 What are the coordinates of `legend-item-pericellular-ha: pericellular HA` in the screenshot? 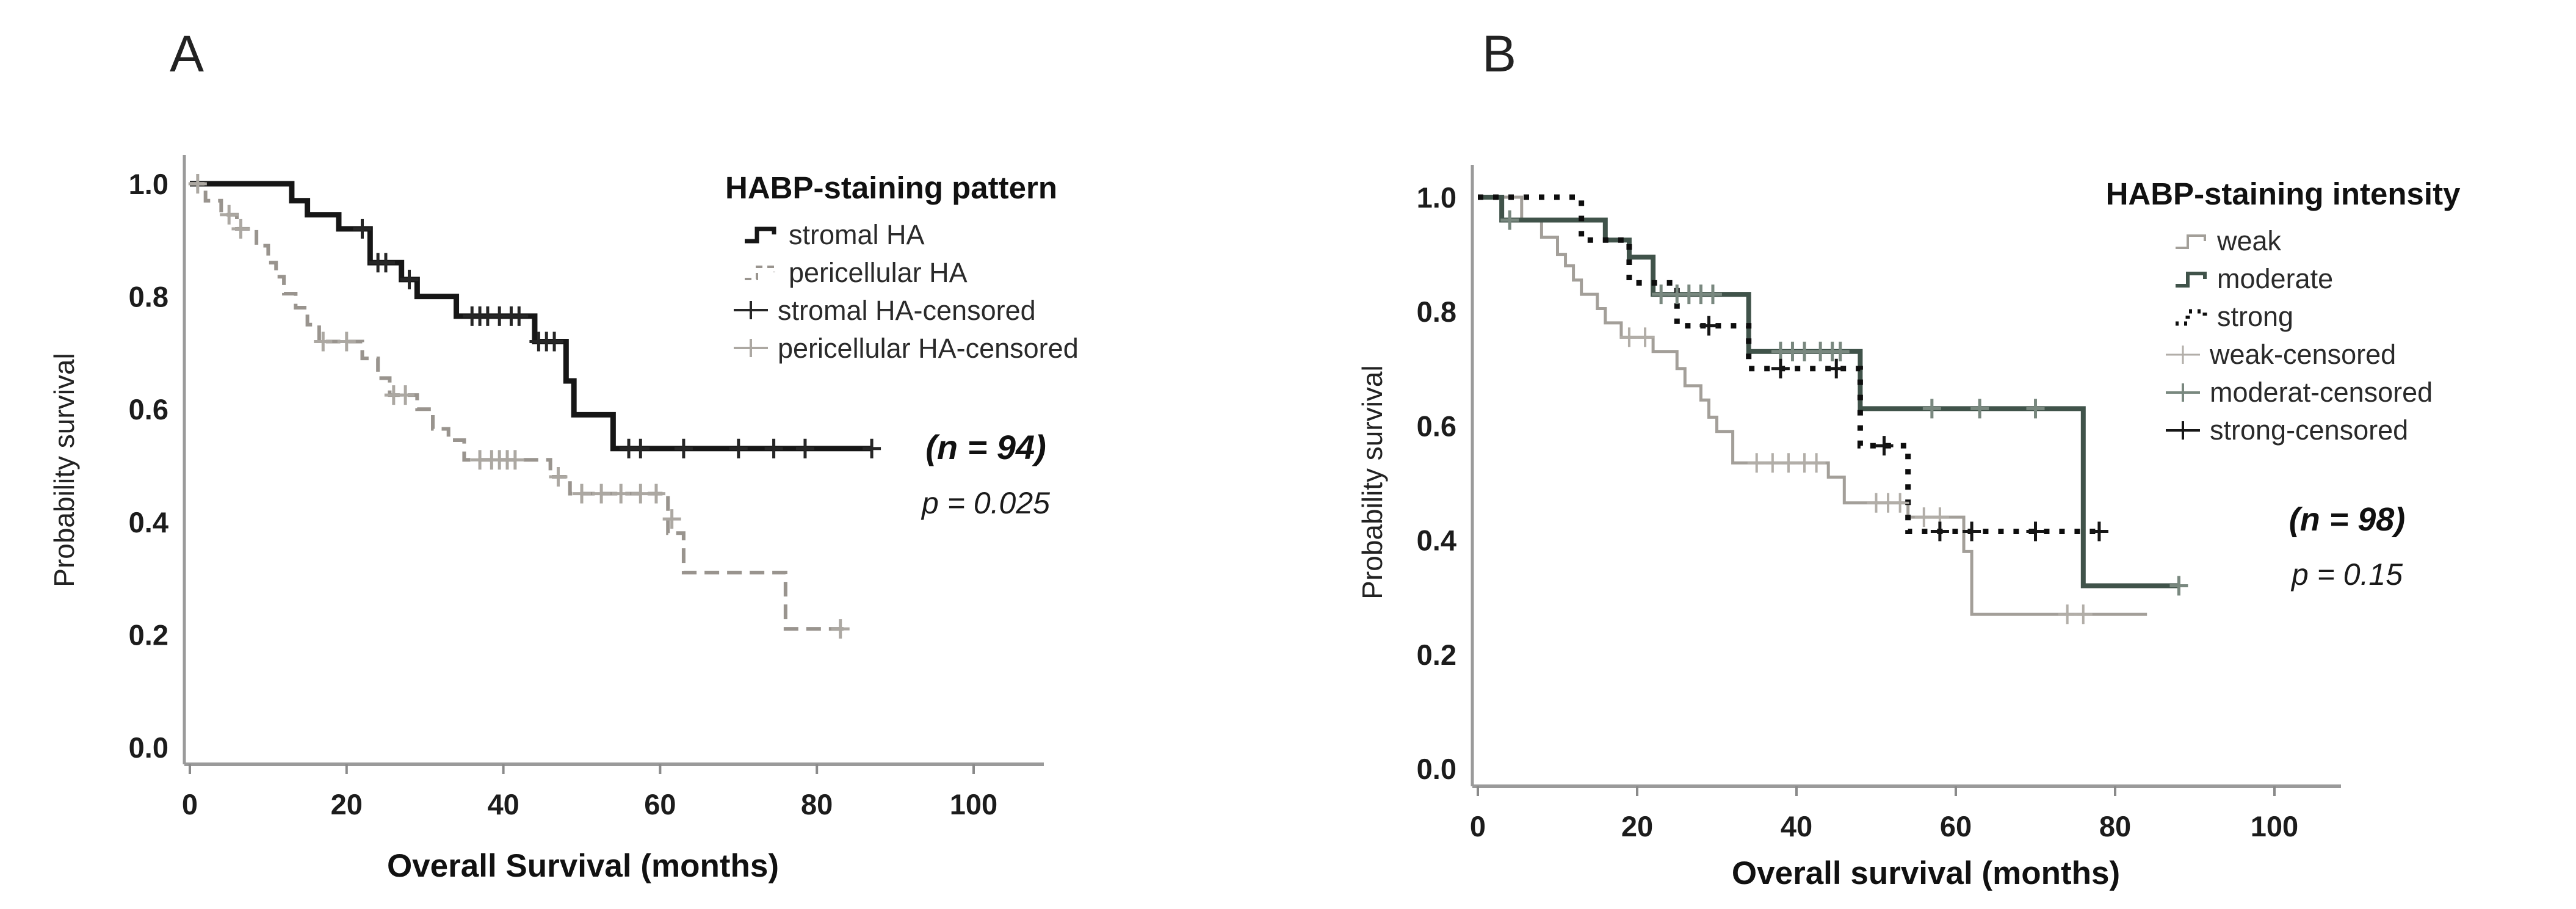 It's located at (915, 273).